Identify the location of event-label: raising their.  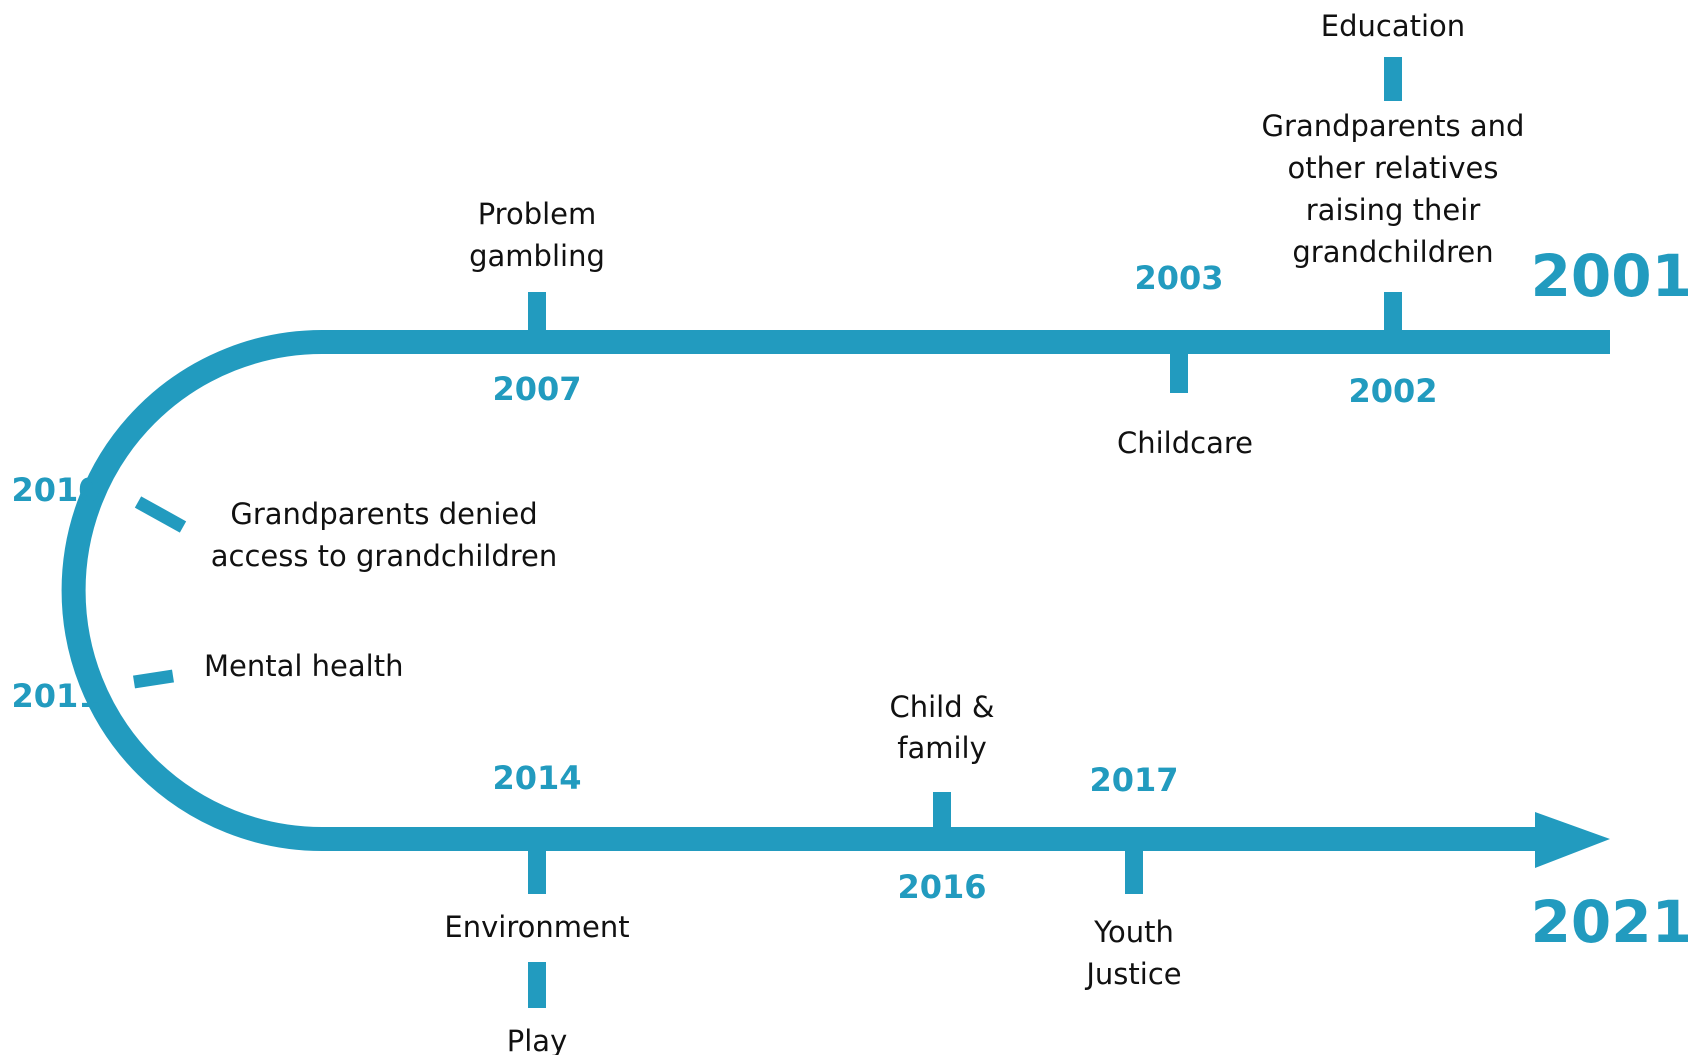
(1393, 210).